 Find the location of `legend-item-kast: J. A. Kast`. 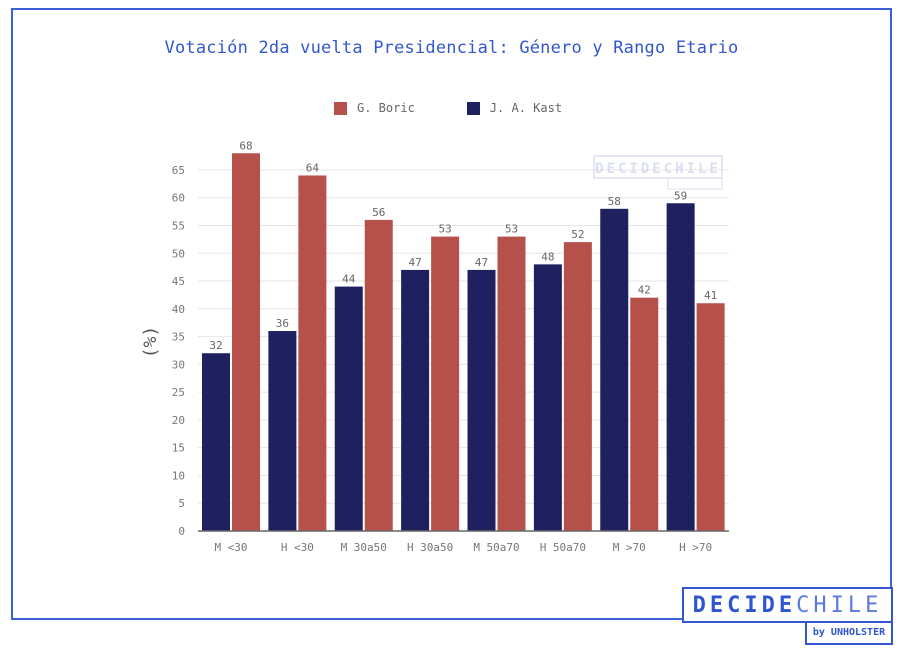

legend-item-kast: J. A. Kast is located at coordinates (514, 108).